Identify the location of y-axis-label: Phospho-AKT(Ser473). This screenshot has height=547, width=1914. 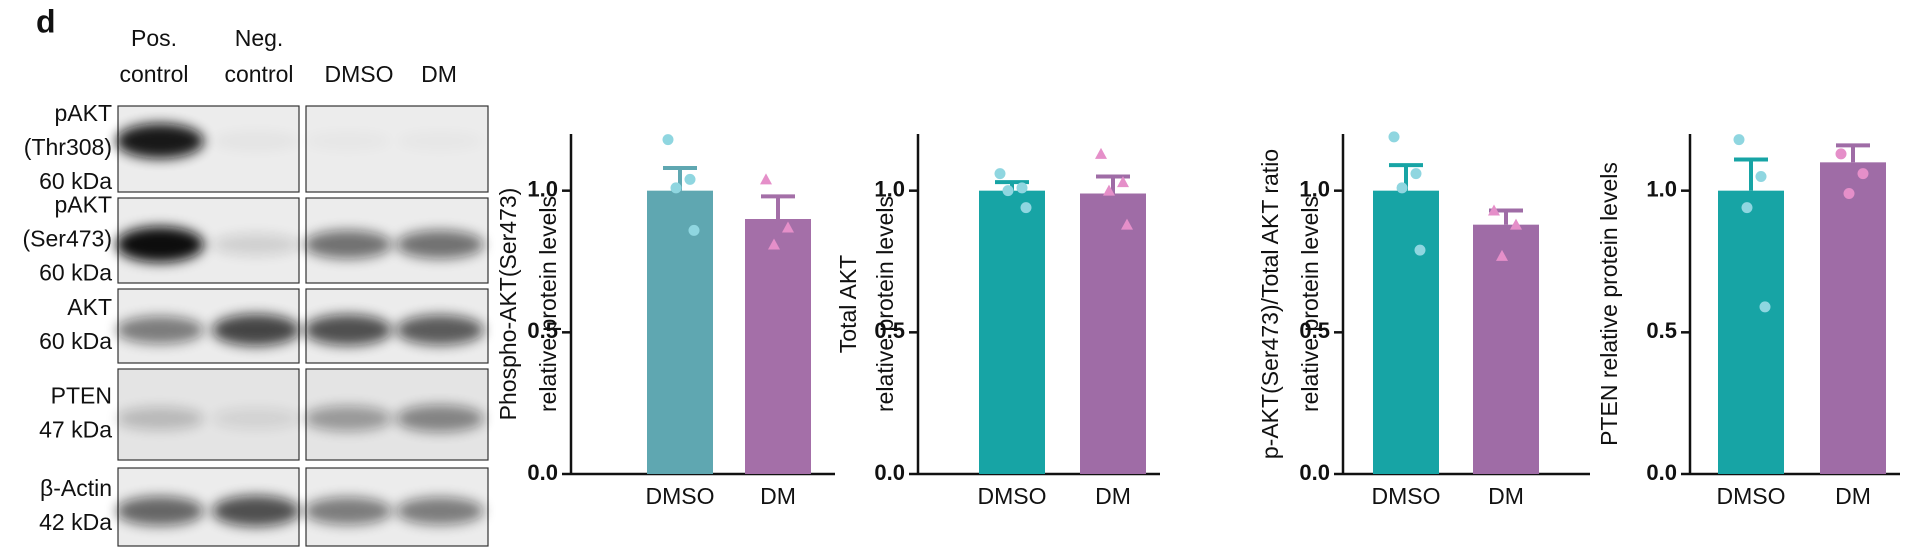
(508, 304).